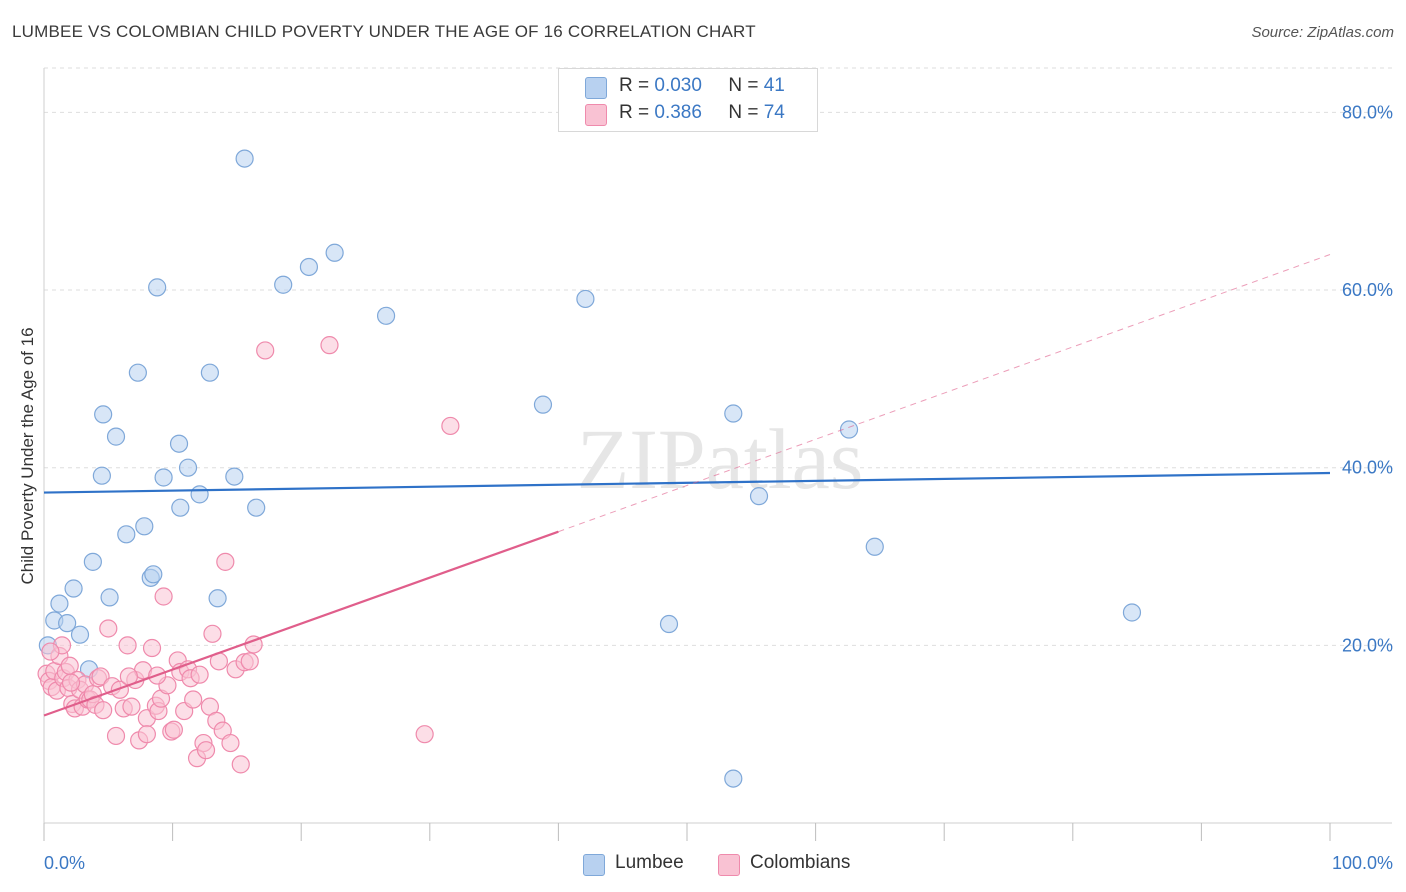  I want to click on colombians-swatch, so click(596, 115).